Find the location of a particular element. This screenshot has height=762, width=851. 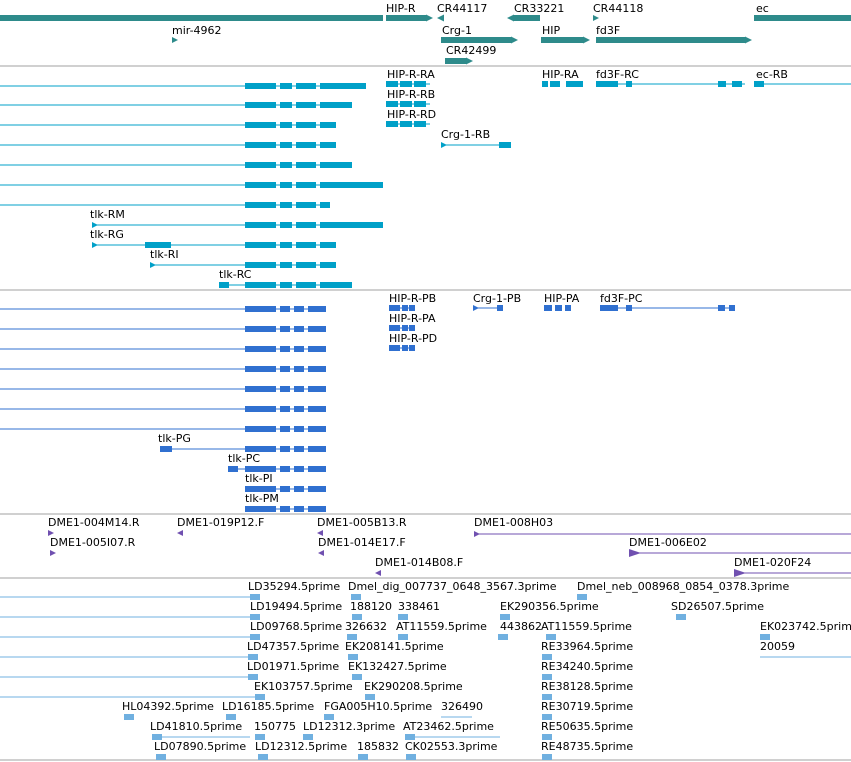

est-label: RE30719.5prime is located at coordinates (587, 706).